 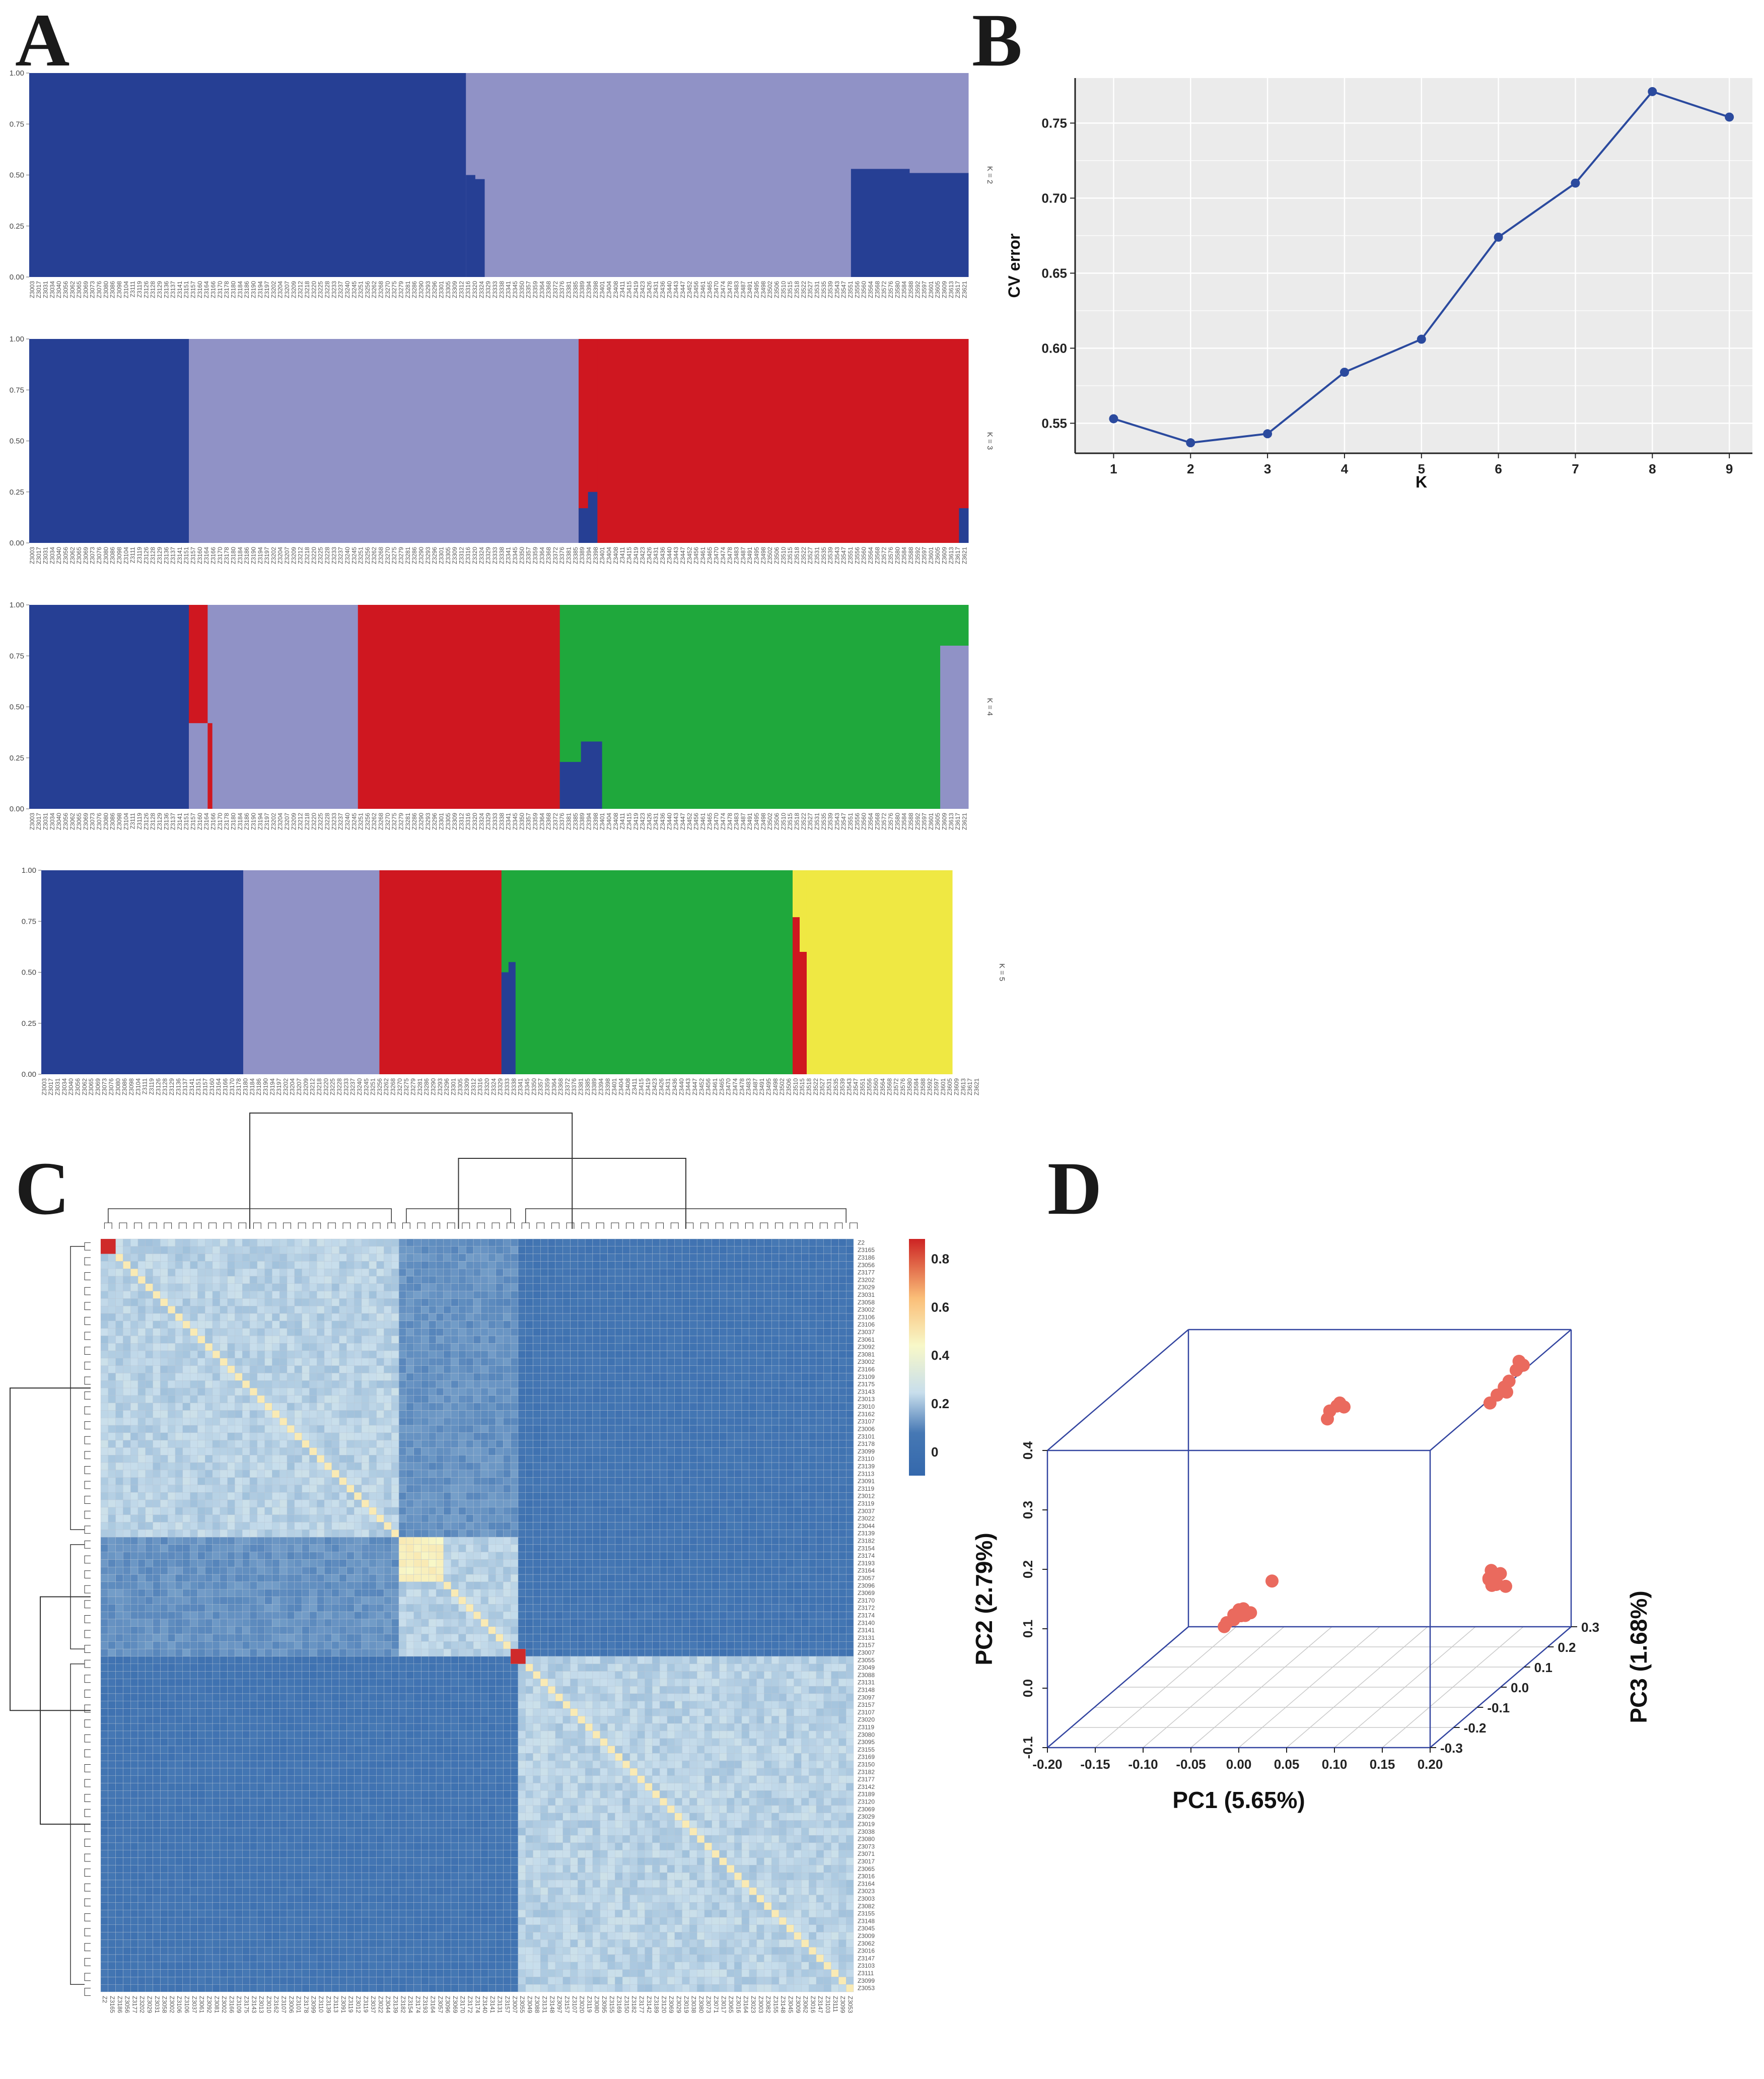 What do you see at coordinates (1498, 468) in the screenshot?
I see `x-tick-label: 6` at bounding box center [1498, 468].